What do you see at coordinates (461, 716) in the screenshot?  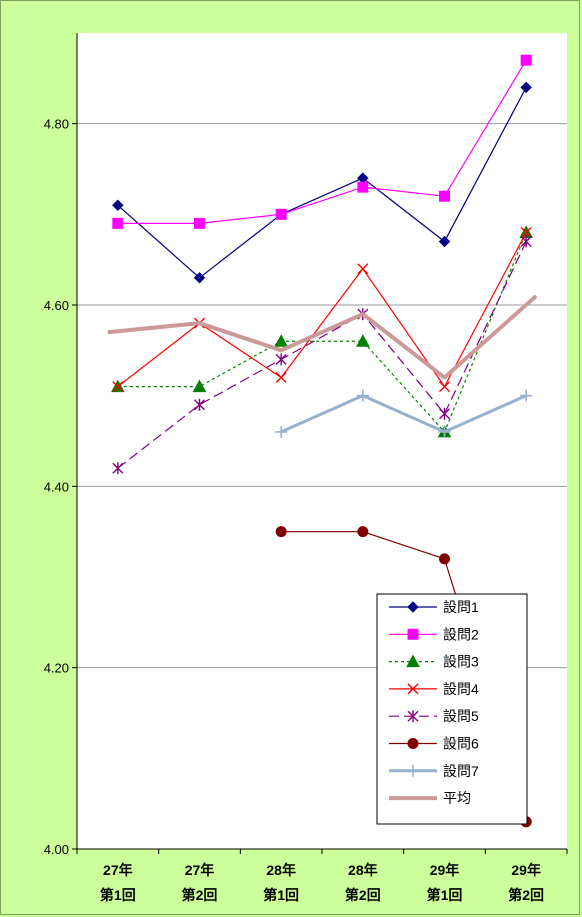 I see `legend-item-5-label: 設問5` at bounding box center [461, 716].